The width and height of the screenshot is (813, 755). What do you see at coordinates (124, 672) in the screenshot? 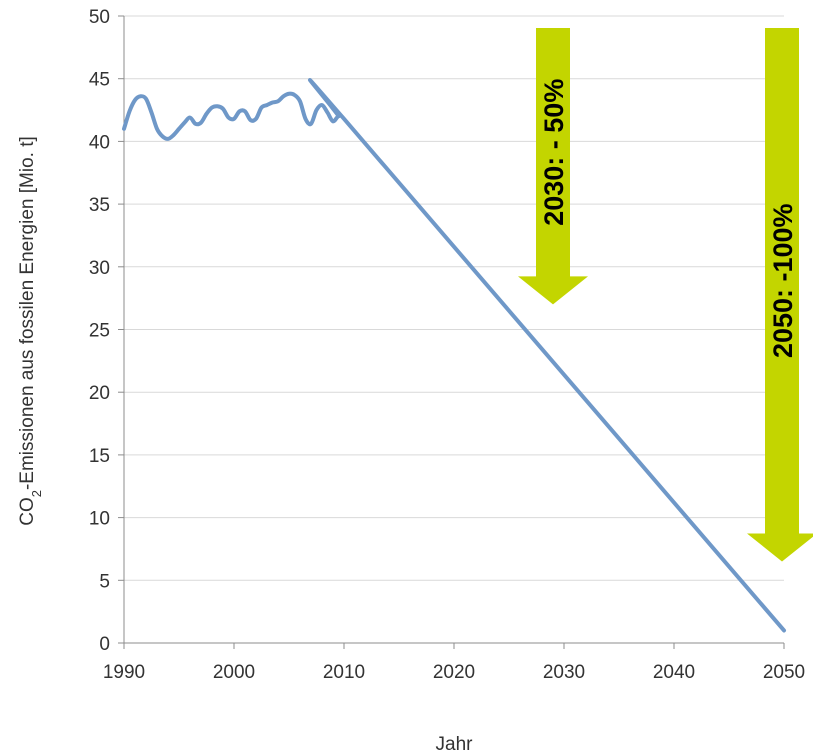
I see `x-tick-label-1990: 1990` at bounding box center [124, 672].